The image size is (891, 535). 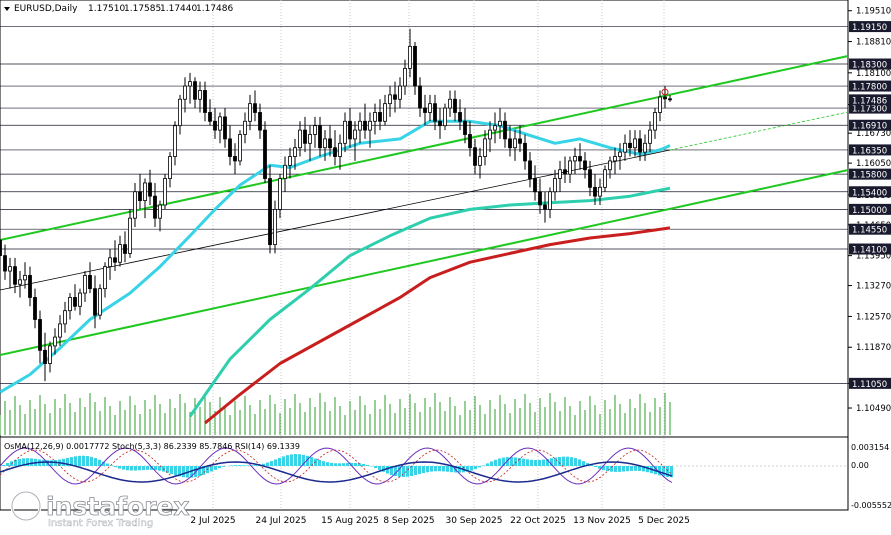 What do you see at coordinates (473, 521) in the screenshot?
I see `x-tick-label: 30 Sep 2025` at bounding box center [473, 521].